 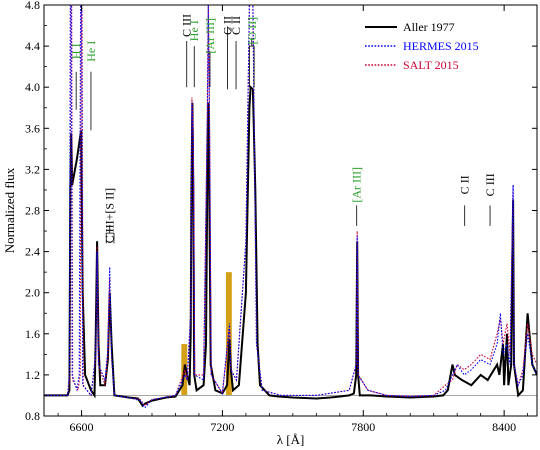 What do you see at coordinates (32, 128) in the screenshot?
I see `y-tick-label: 3.6` at bounding box center [32, 128].